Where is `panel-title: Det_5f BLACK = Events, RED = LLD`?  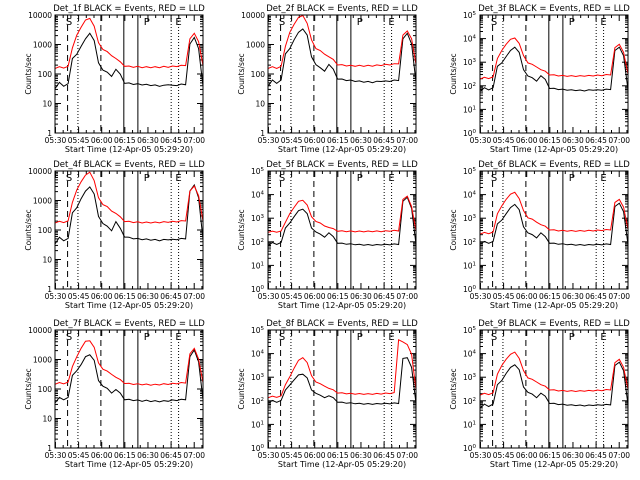
panel-title: Det_5f BLACK = Events, RED = LLD is located at coordinates (342, 165).